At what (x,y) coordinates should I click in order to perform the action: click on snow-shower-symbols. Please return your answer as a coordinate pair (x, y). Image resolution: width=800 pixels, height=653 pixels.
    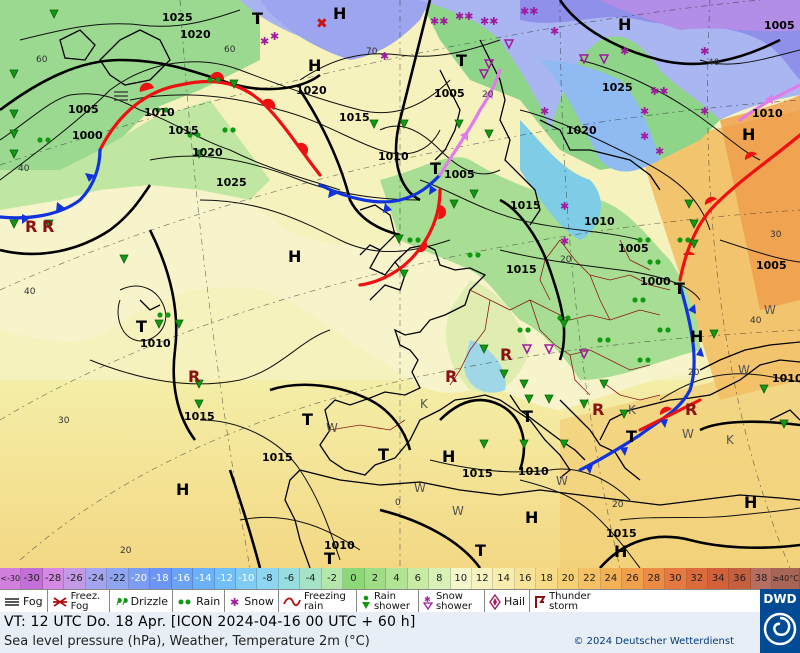
    Looking at the image, I should click on (544, 199).